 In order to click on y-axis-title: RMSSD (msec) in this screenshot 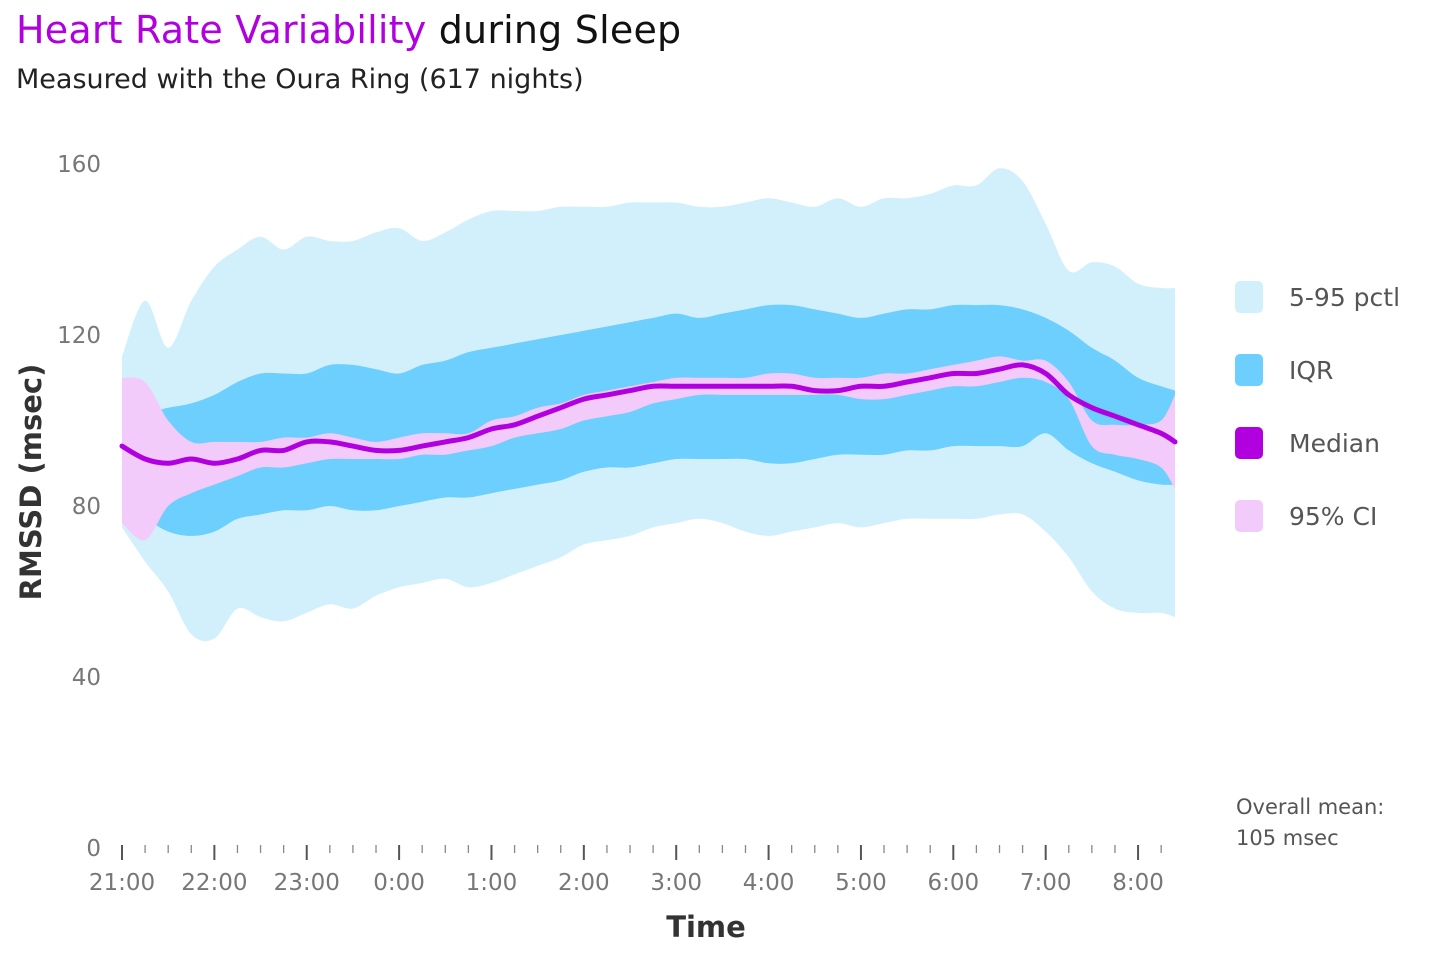, I will do `click(31, 482)`.